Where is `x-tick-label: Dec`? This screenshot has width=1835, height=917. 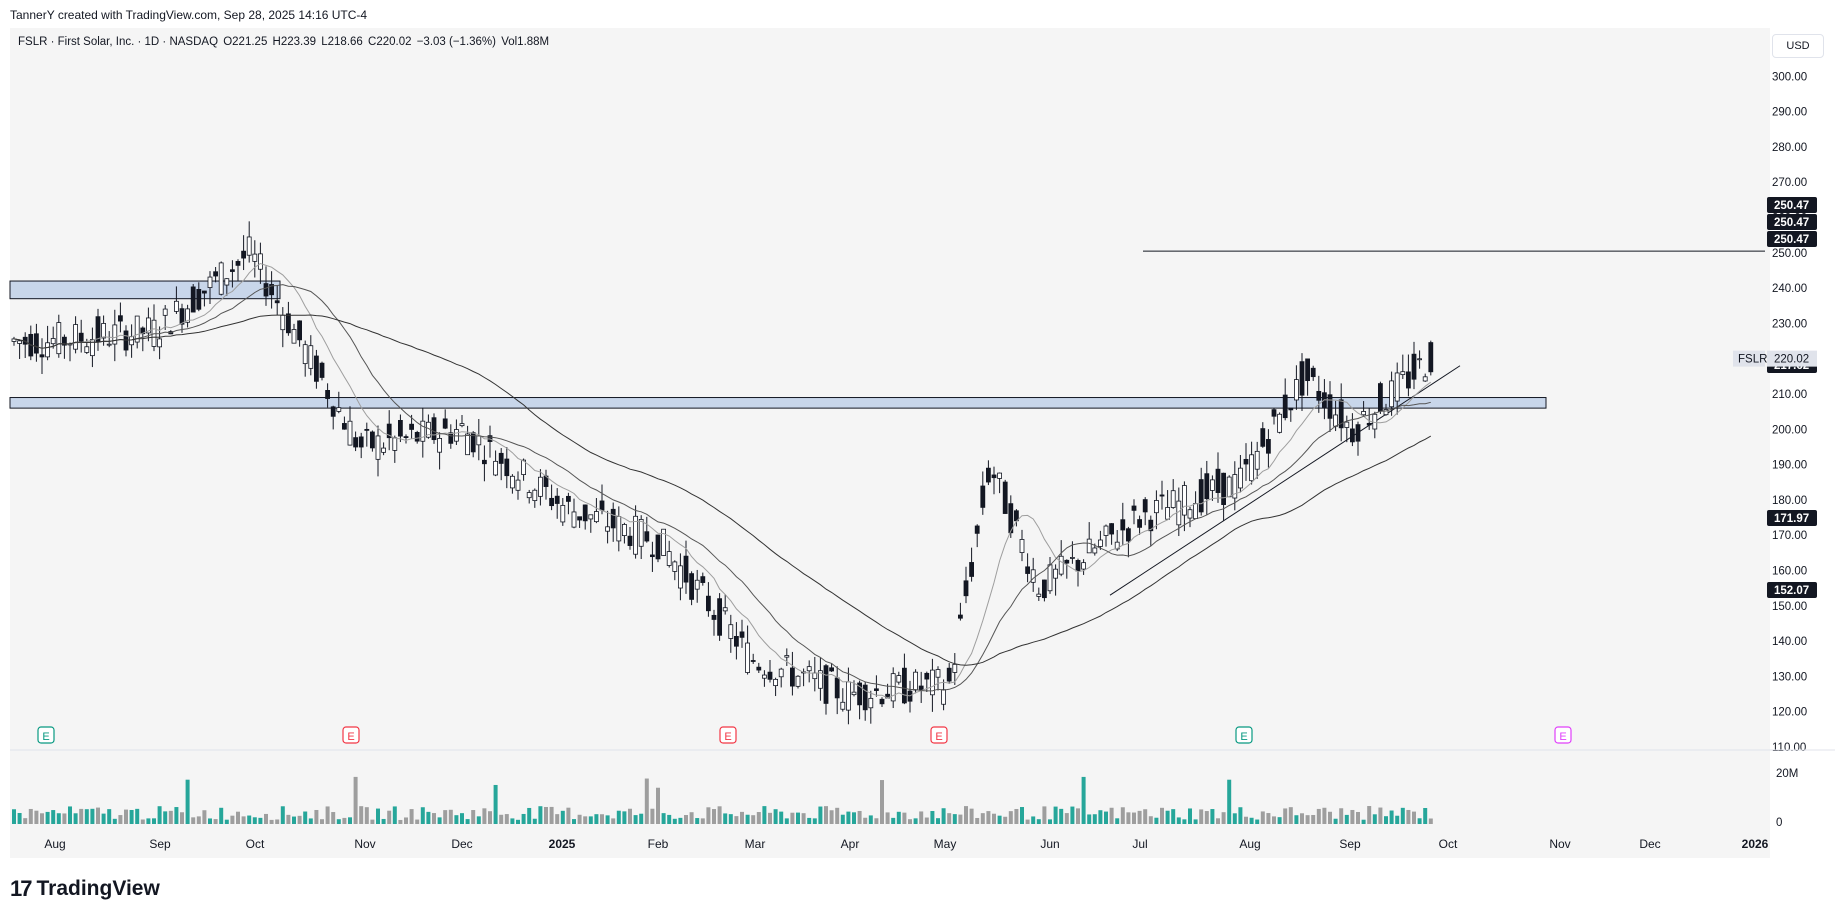 x-tick-label: Dec is located at coordinates (461, 844).